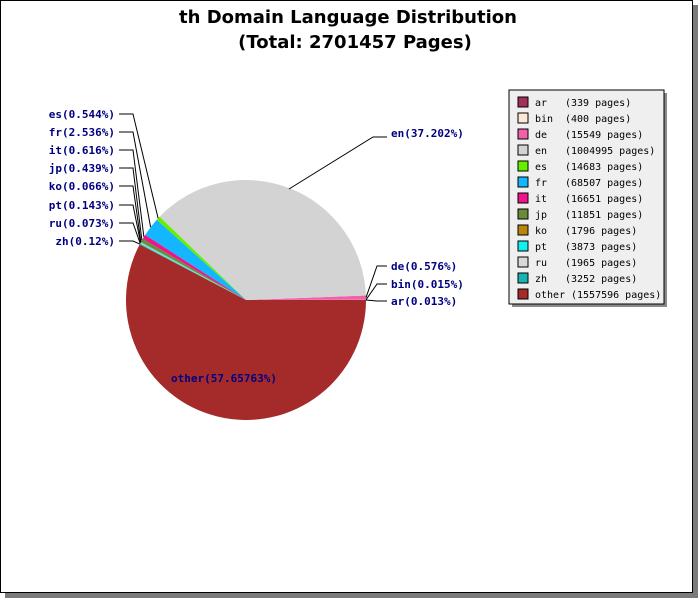 The width and height of the screenshot is (700, 600). Describe the element at coordinates (541, 199) in the screenshot. I see `legend-name-it: it` at that location.